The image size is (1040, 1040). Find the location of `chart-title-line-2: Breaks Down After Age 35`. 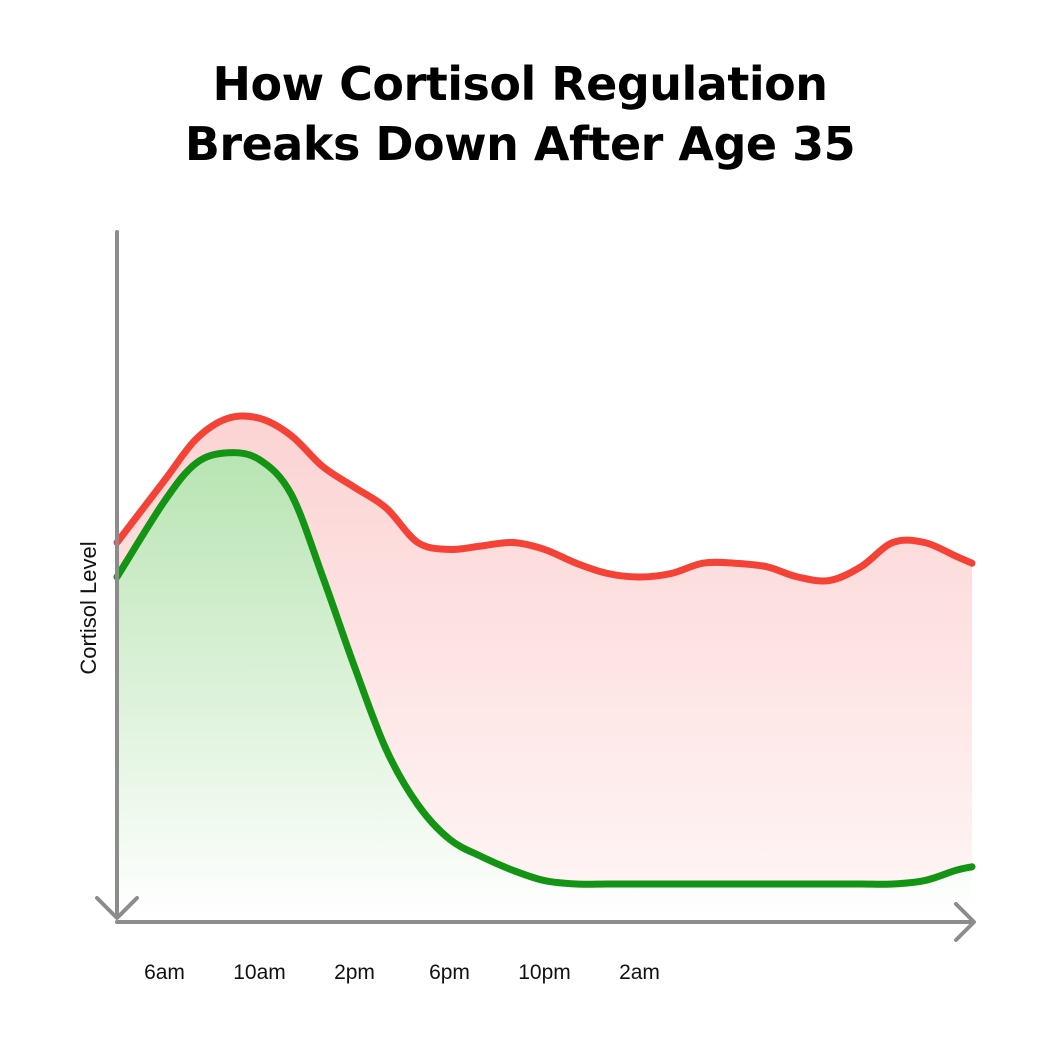

chart-title-line-2: Breaks Down After Age 35 is located at coordinates (520, 144).